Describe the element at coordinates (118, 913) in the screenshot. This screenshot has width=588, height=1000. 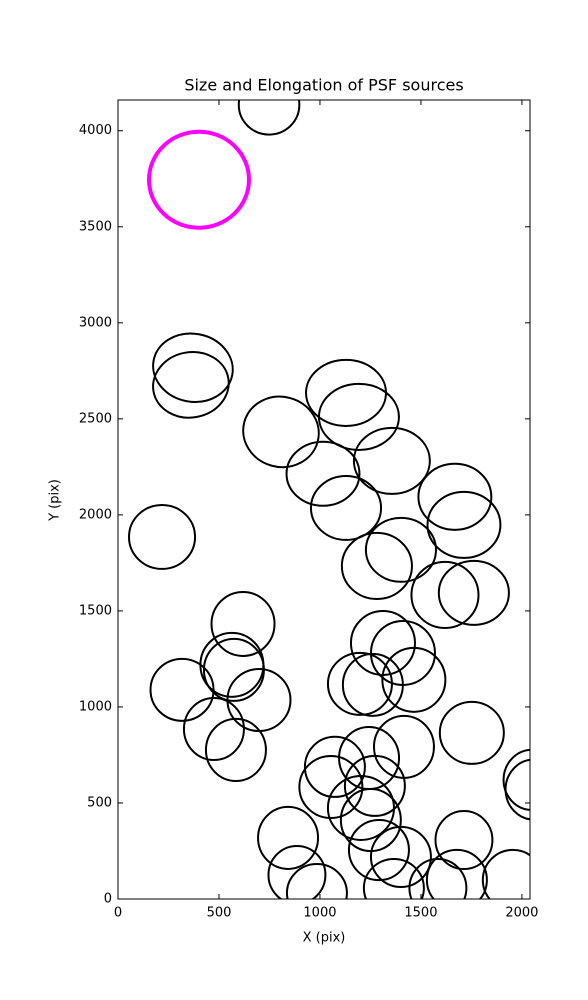
I see `x-tick-label: 0` at that location.